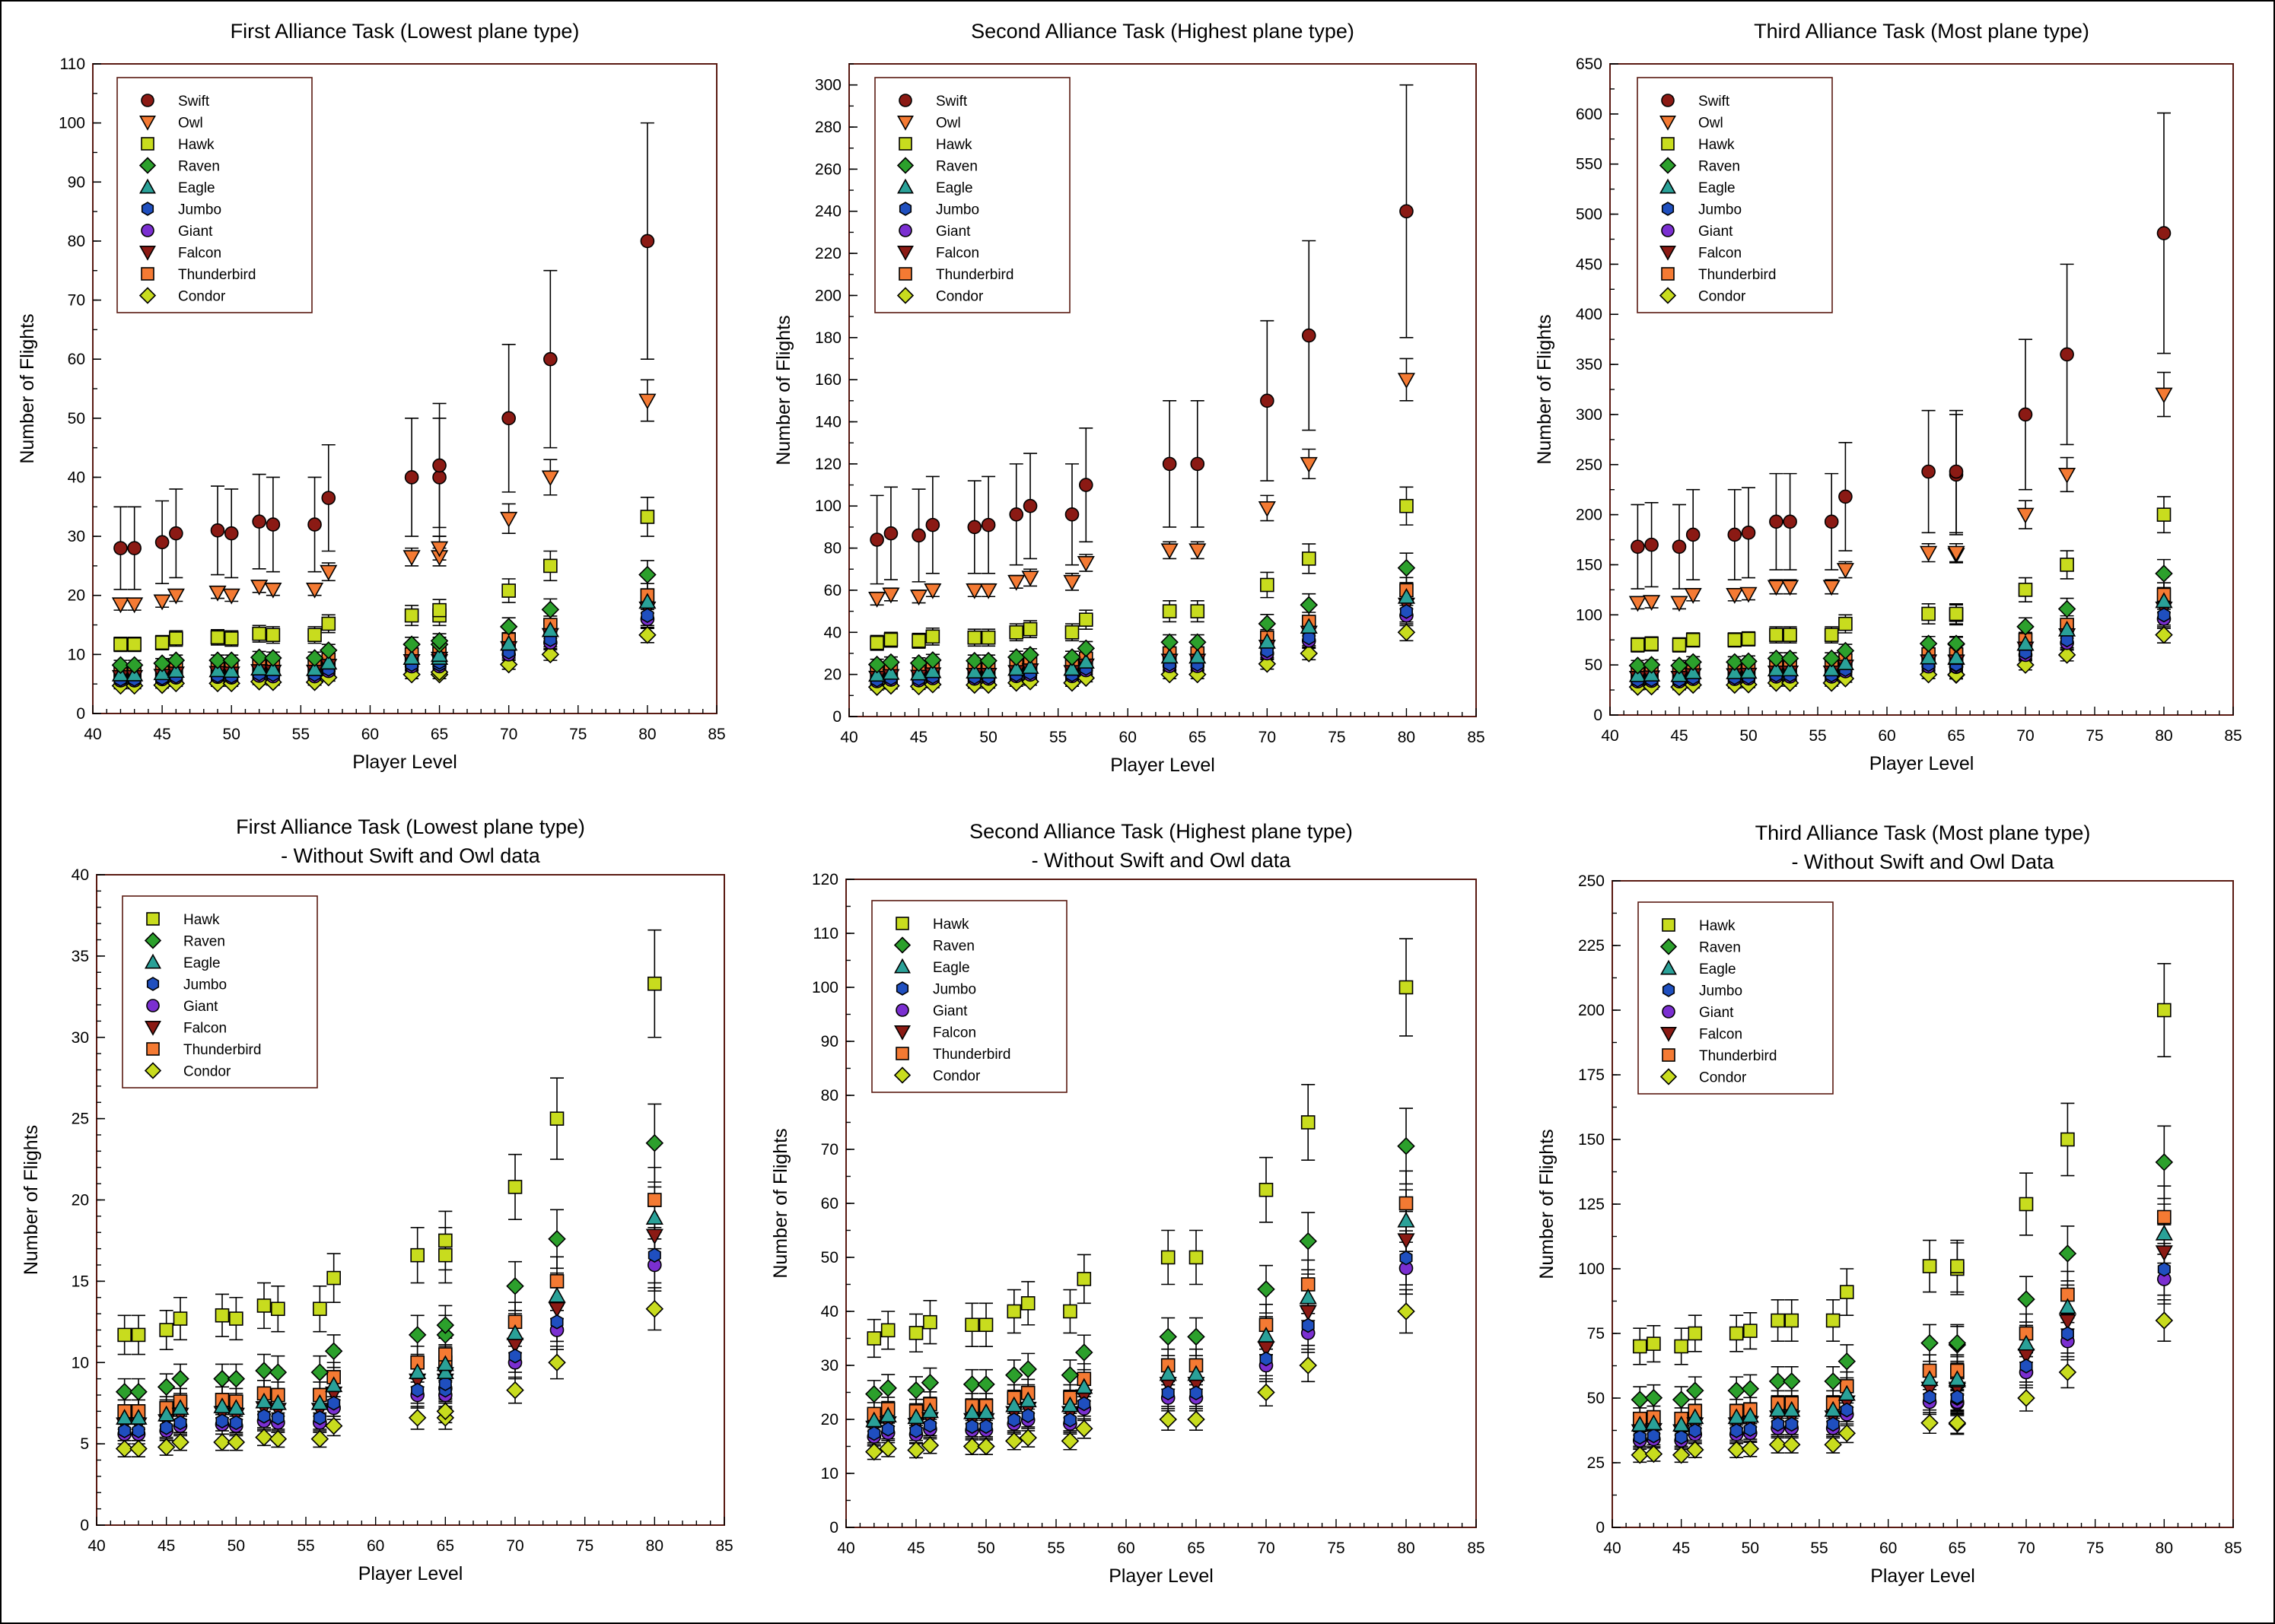  Describe the element at coordinates (1720, 948) in the screenshot. I see `legend-label: Raven` at that location.